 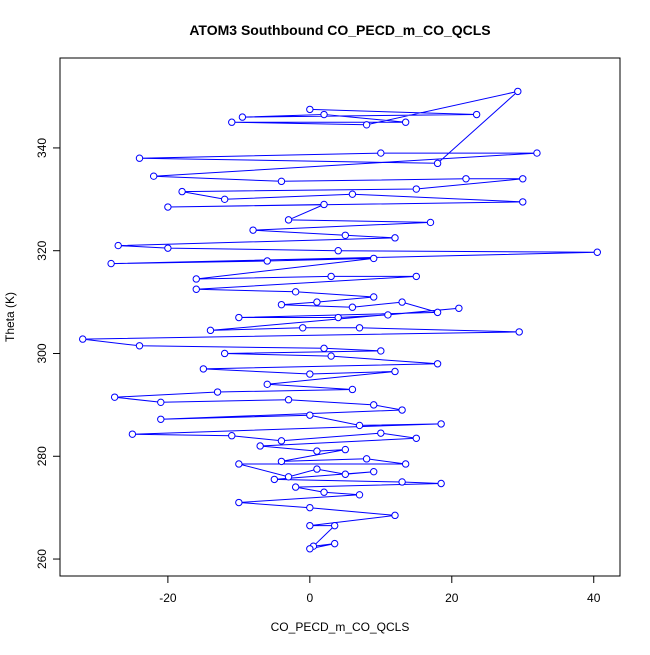 I want to click on y-tick-label: 340, so click(x=42, y=148).